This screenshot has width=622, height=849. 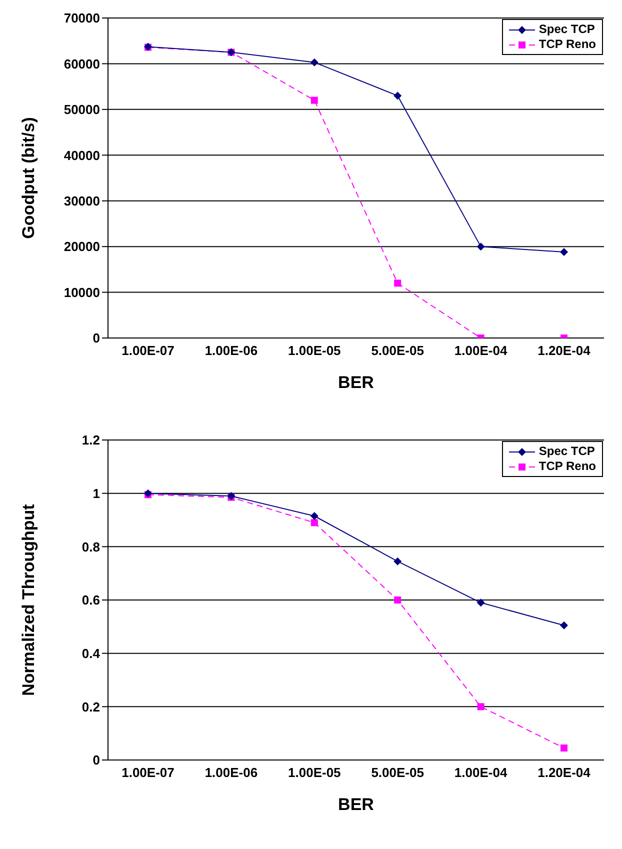 I want to click on y-tick-label: 0.2, so click(x=91, y=706).